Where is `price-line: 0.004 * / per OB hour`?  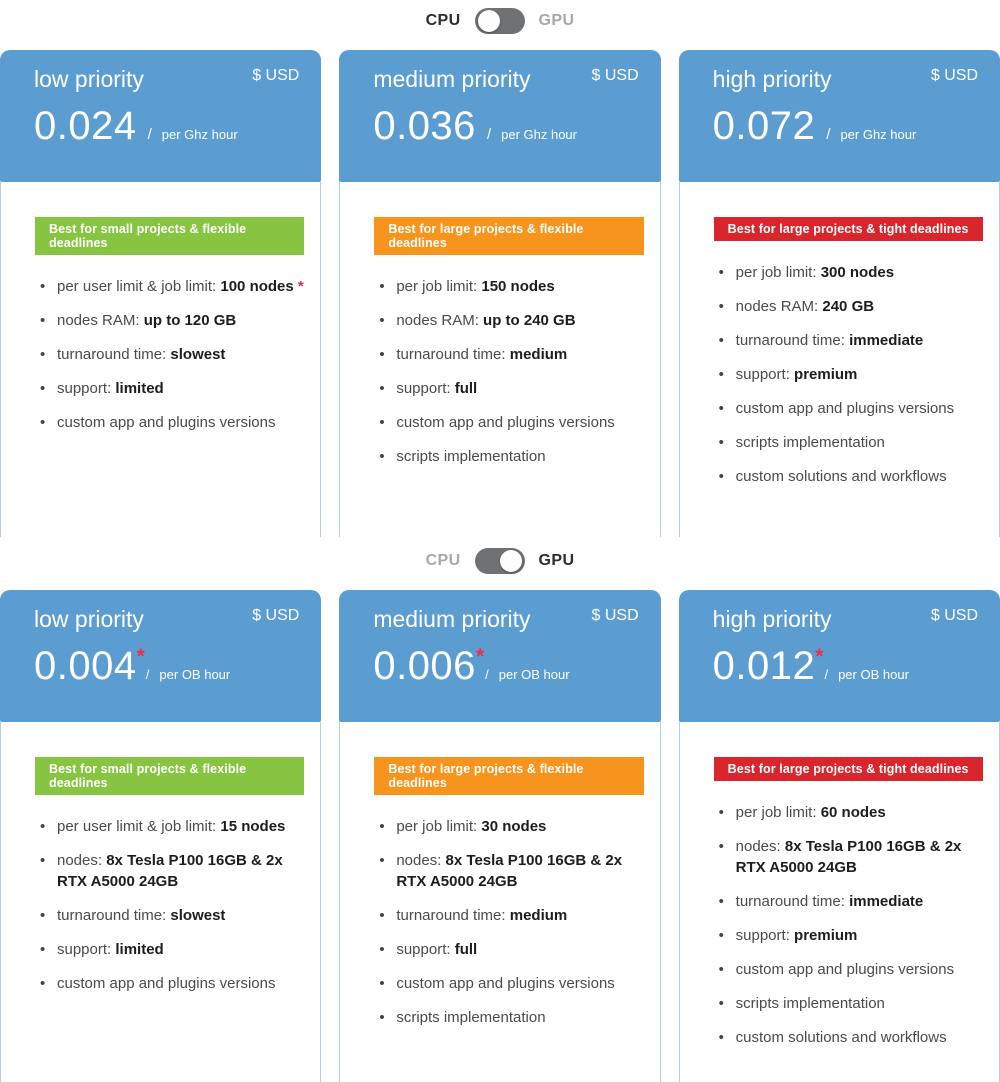
price-line: 0.004 * / per OB hour is located at coordinates (166, 666).